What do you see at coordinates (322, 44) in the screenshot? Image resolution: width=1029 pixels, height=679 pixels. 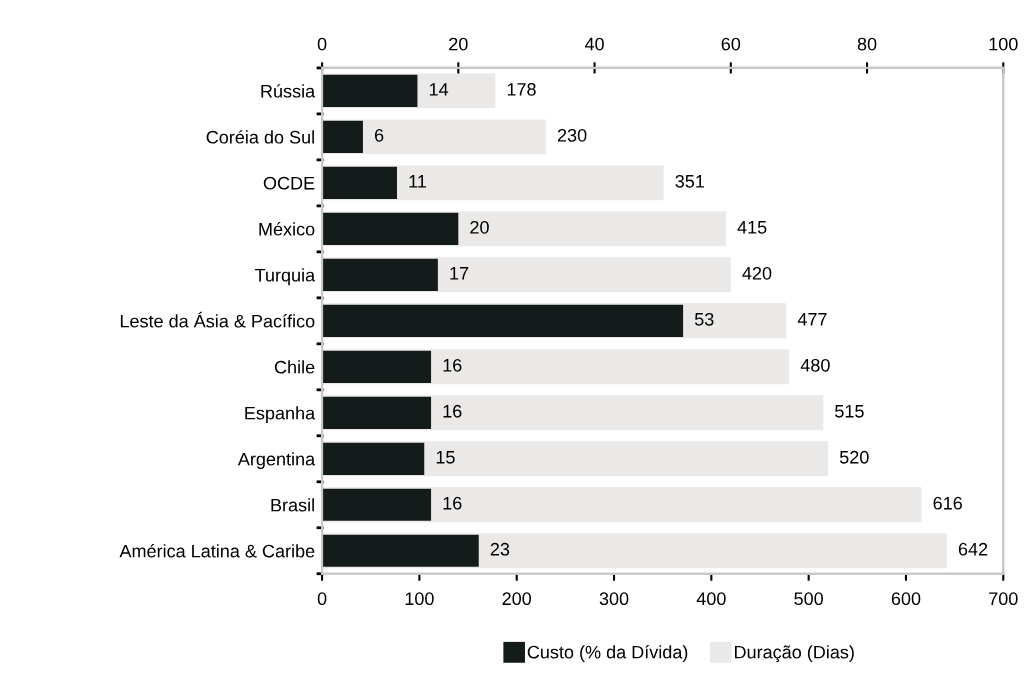 I see `x2-tick-label: 0` at bounding box center [322, 44].